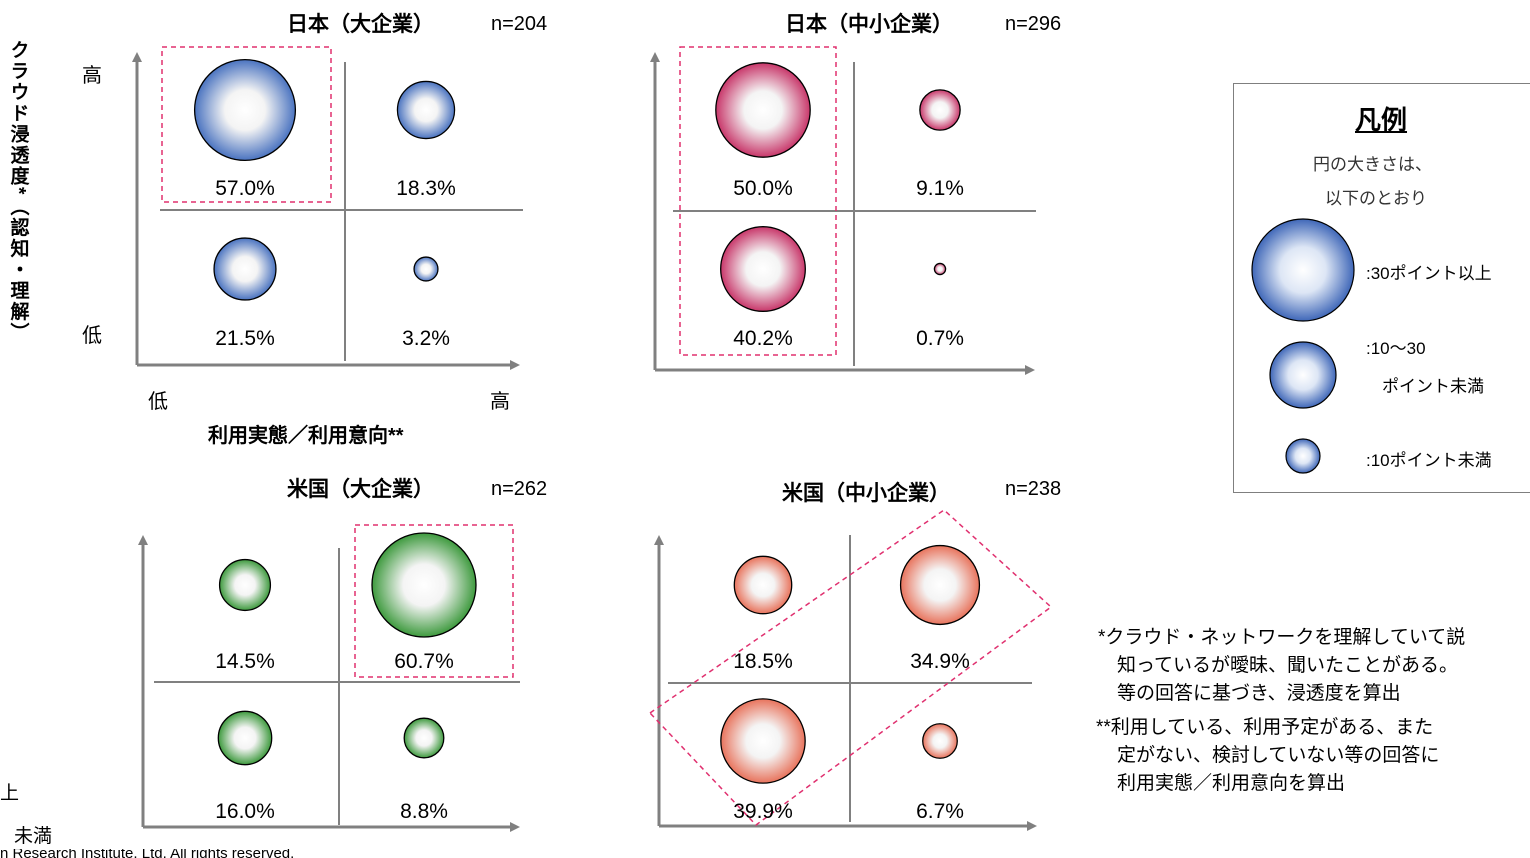  What do you see at coordinates (426, 338) in the screenshot?
I see `value-label-bottom-right: 3.2%` at bounding box center [426, 338].